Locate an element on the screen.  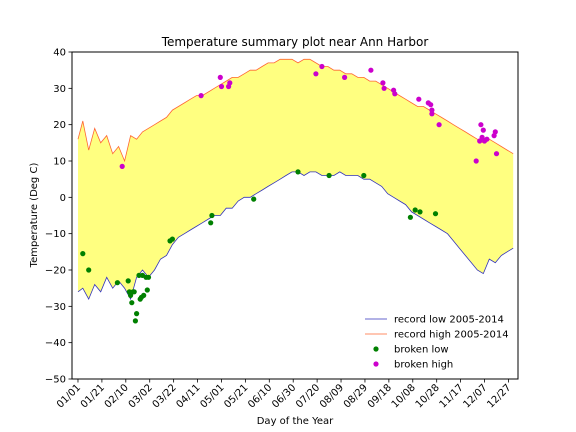
y-tick-label: 0 is located at coordinates (63, 198).